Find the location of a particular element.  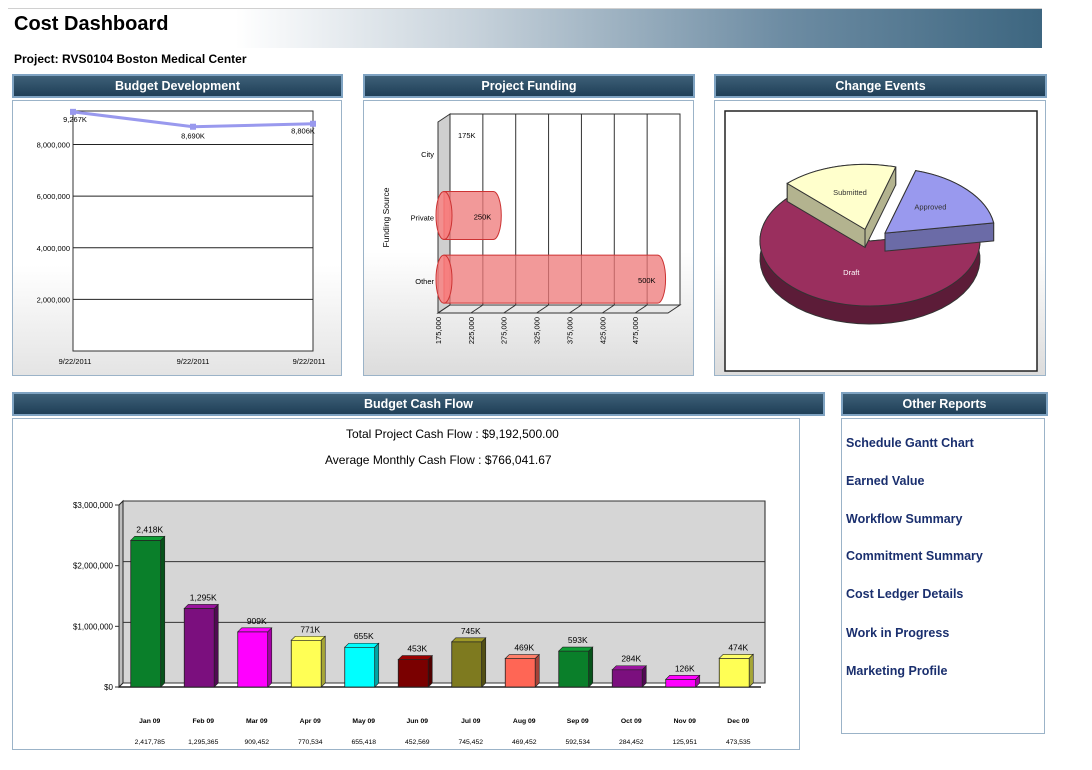

average-cash-flow: Average Monthly Cash Flow : $766,041.67 is located at coordinates (438, 460).